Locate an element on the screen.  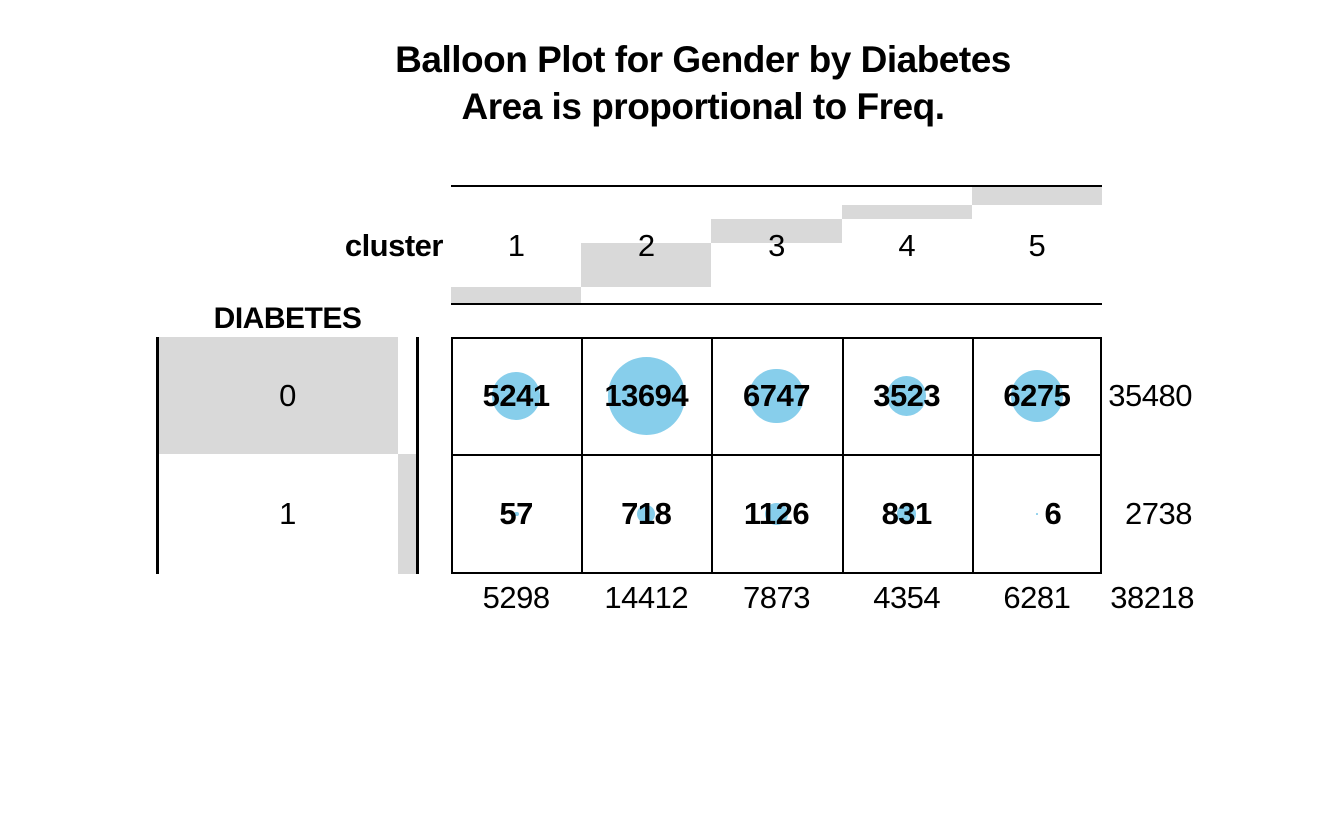
cell-value: 3523 is located at coordinates (907, 395).